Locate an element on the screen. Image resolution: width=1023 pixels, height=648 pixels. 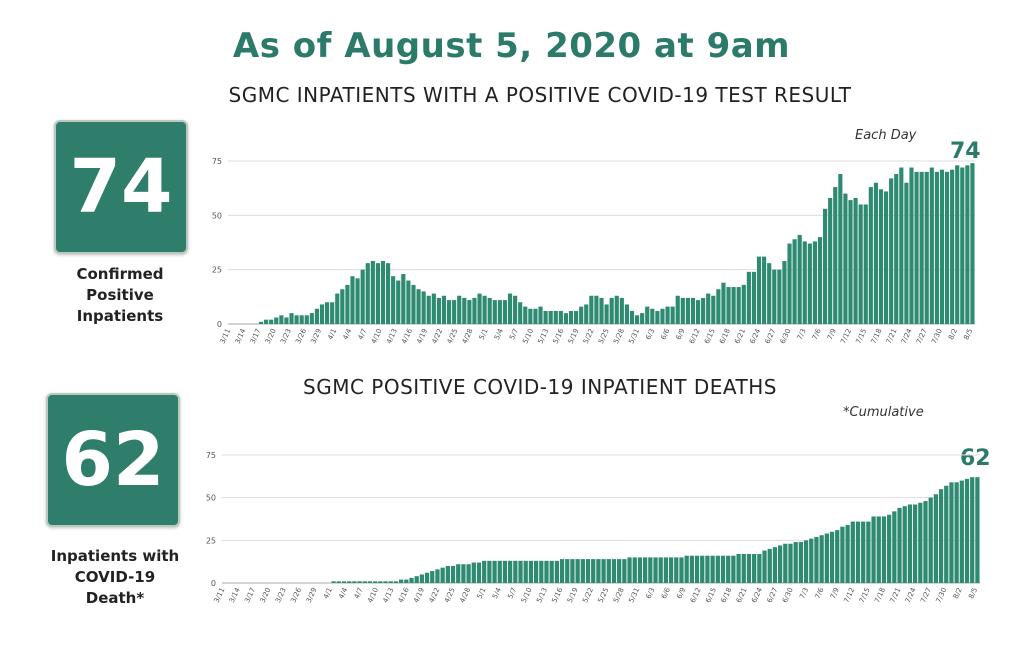
caption-line: Confirmed is located at coordinates (120, 274).